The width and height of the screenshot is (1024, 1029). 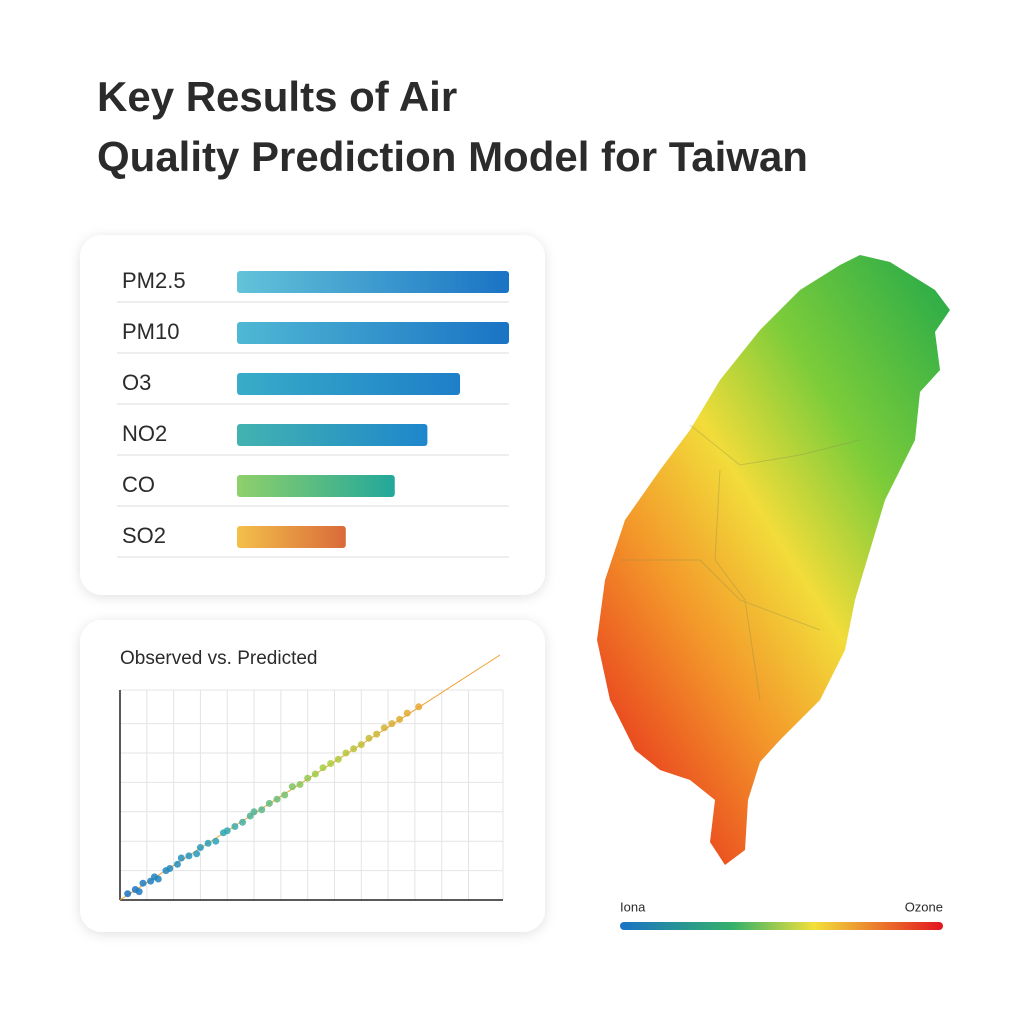 I want to click on title-line: Key Results of Air, so click(x=277, y=96).